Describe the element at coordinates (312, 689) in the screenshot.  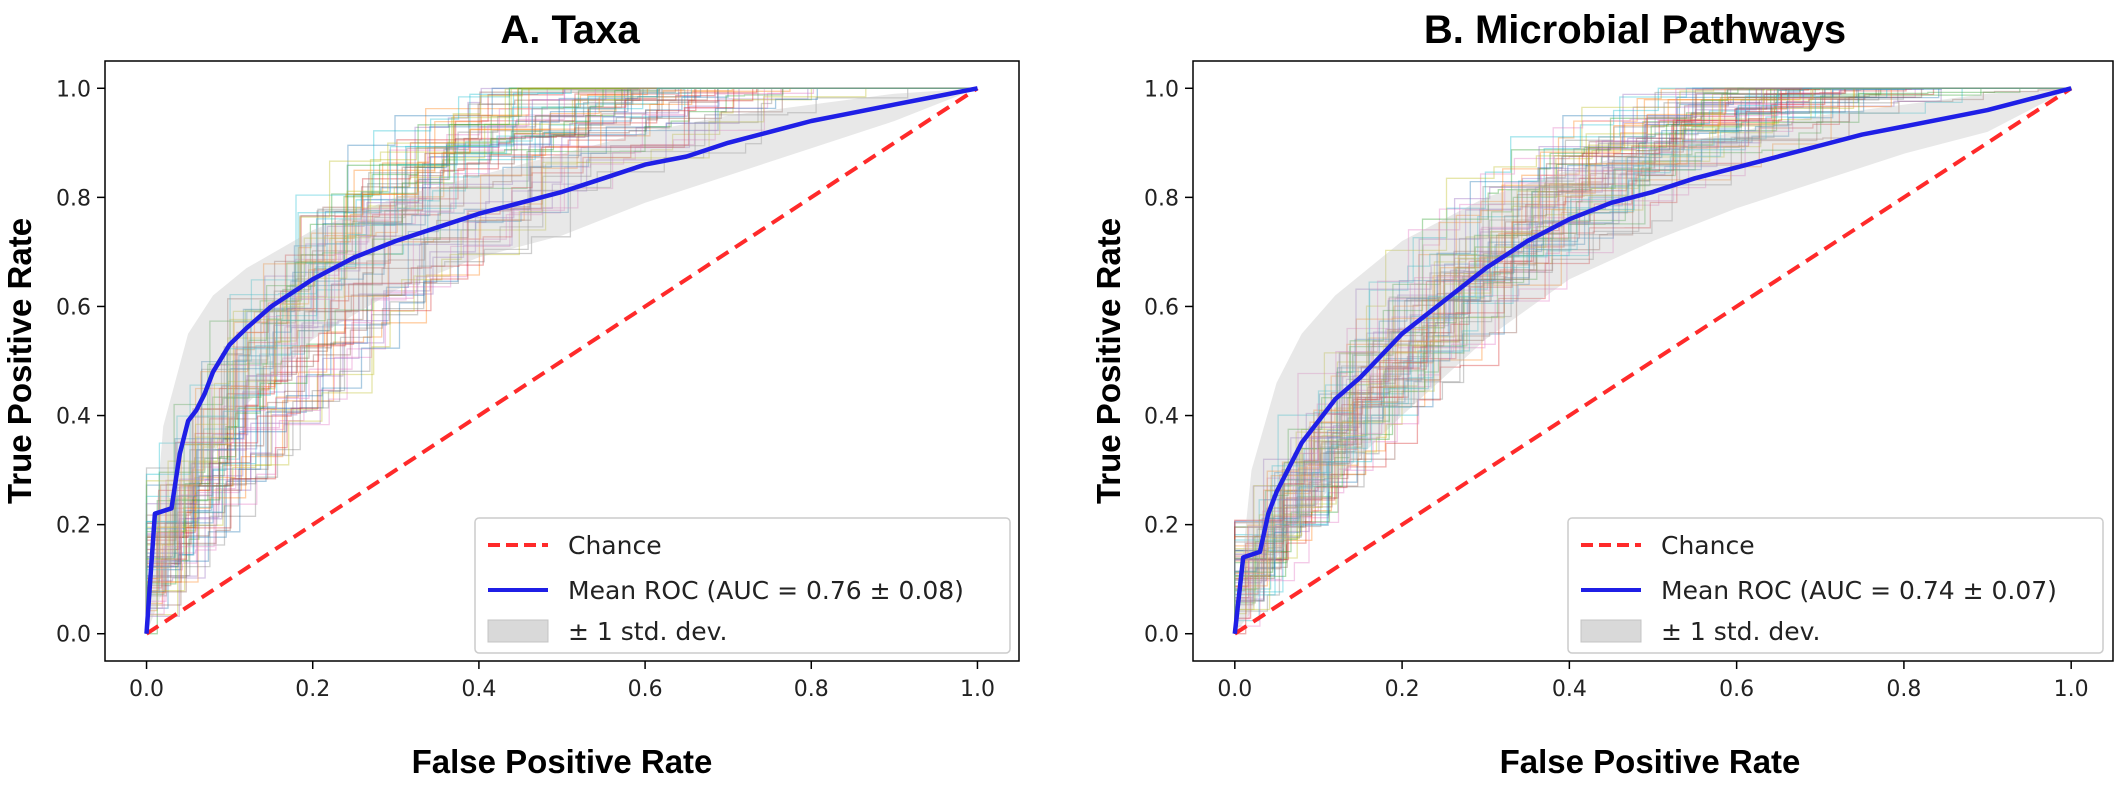
I see `x-tick-label: 0.2` at that location.